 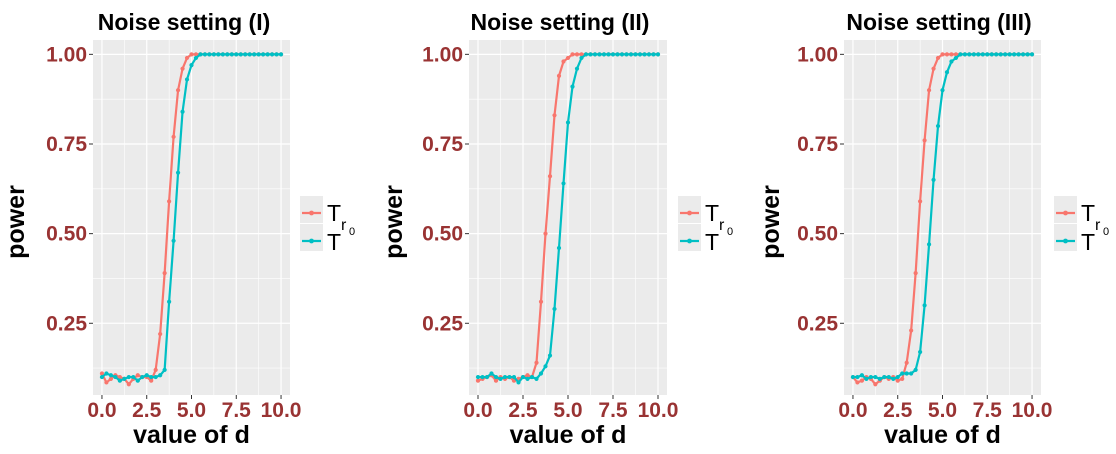 I want to click on y-tick-label: 0.25, so click(x=817, y=323).